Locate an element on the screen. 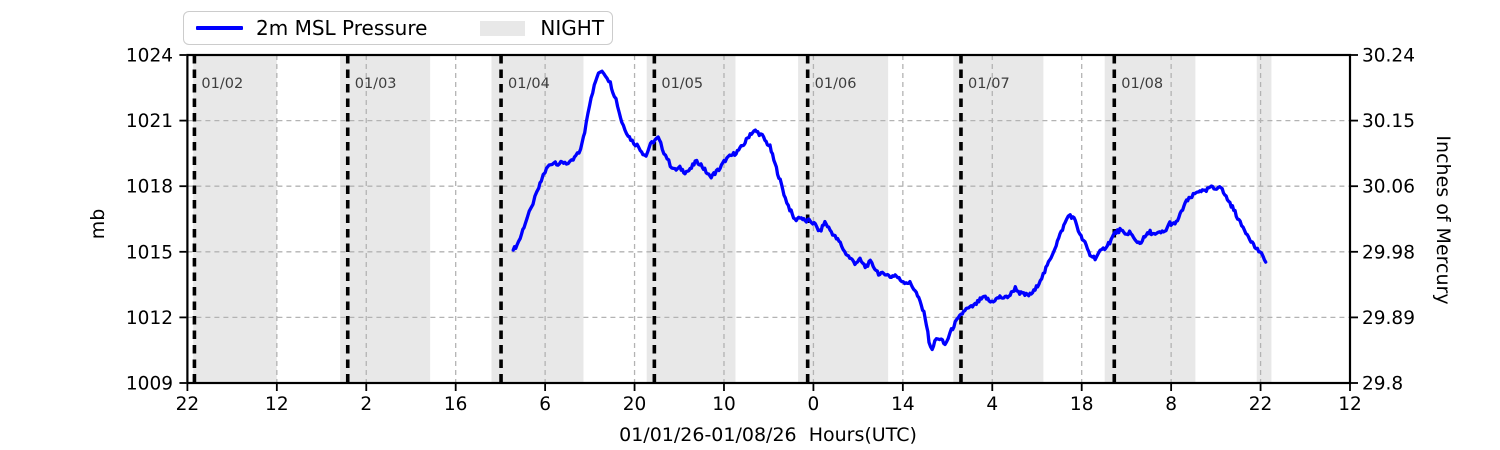 The height and width of the screenshot is (450, 1500). x-tick-label: 6 is located at coordinates (545, 404).